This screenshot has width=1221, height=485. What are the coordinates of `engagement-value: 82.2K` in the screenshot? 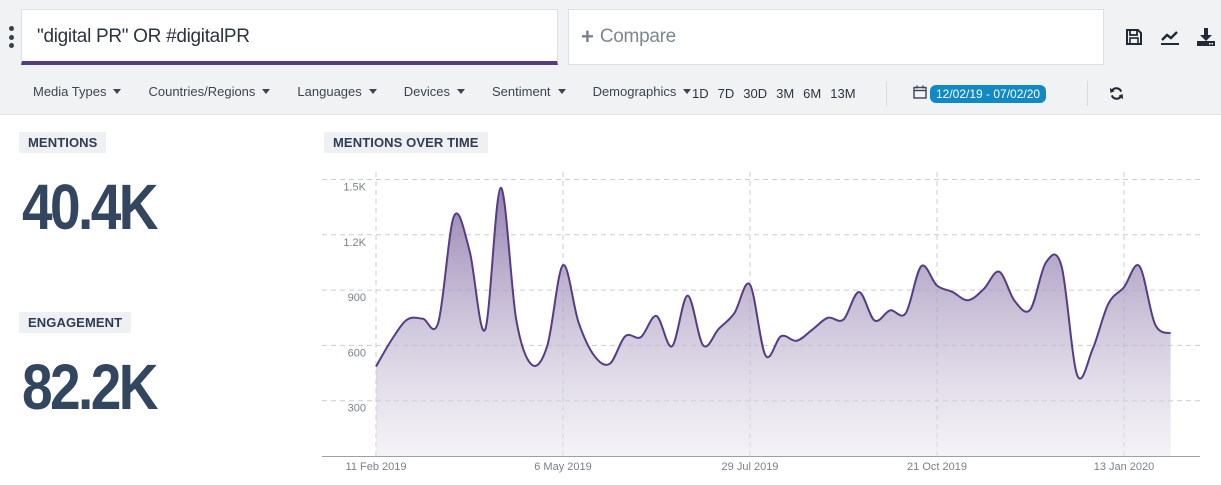 It's located at (90, 387).